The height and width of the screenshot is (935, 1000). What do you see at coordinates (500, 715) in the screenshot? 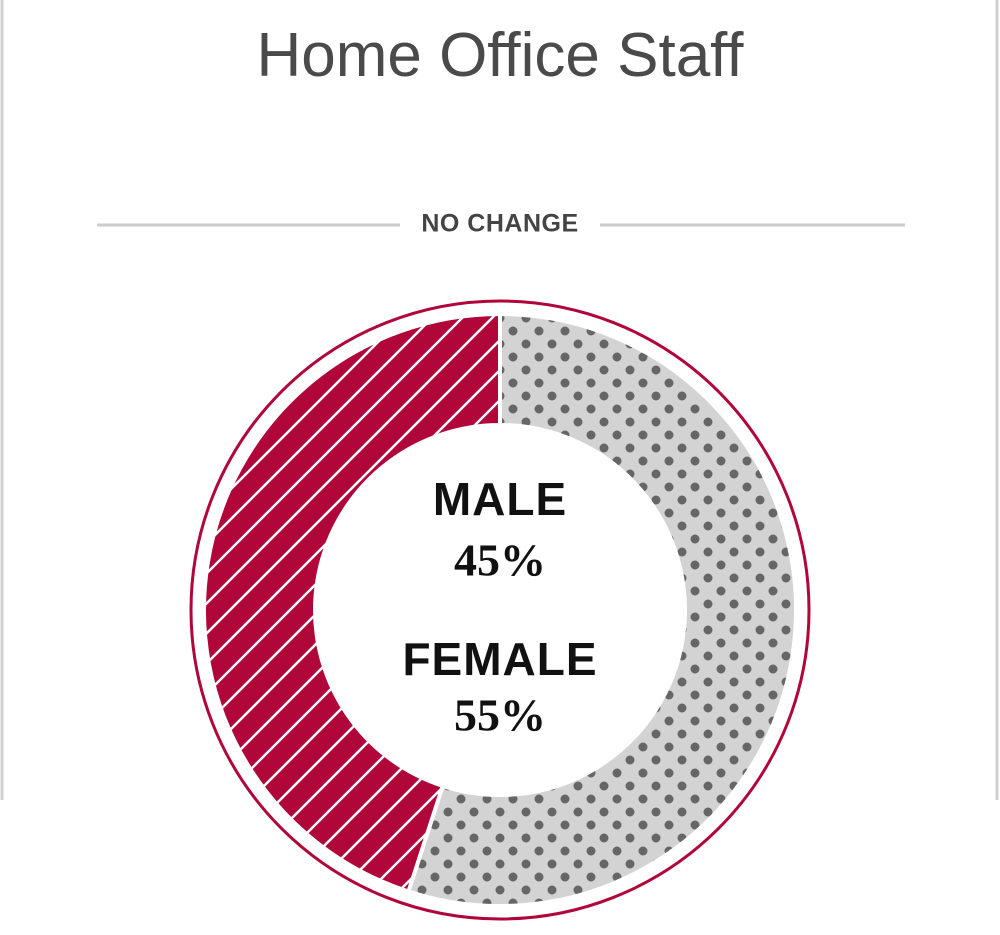
I see `value-label: 55%` at bounding box center [500, 715].